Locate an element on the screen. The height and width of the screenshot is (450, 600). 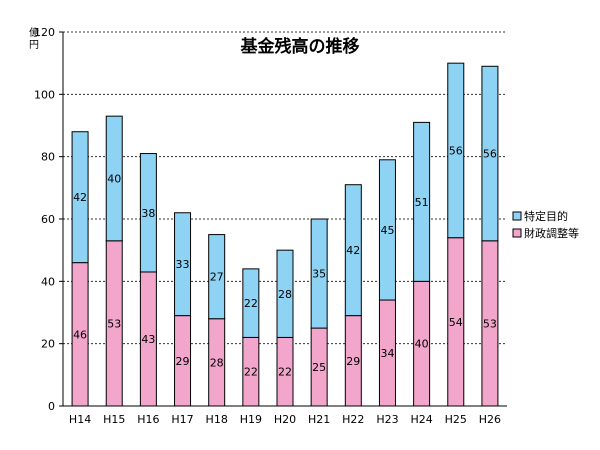
y-axis-unit-char: 億 is located at coordinates (34, 32).